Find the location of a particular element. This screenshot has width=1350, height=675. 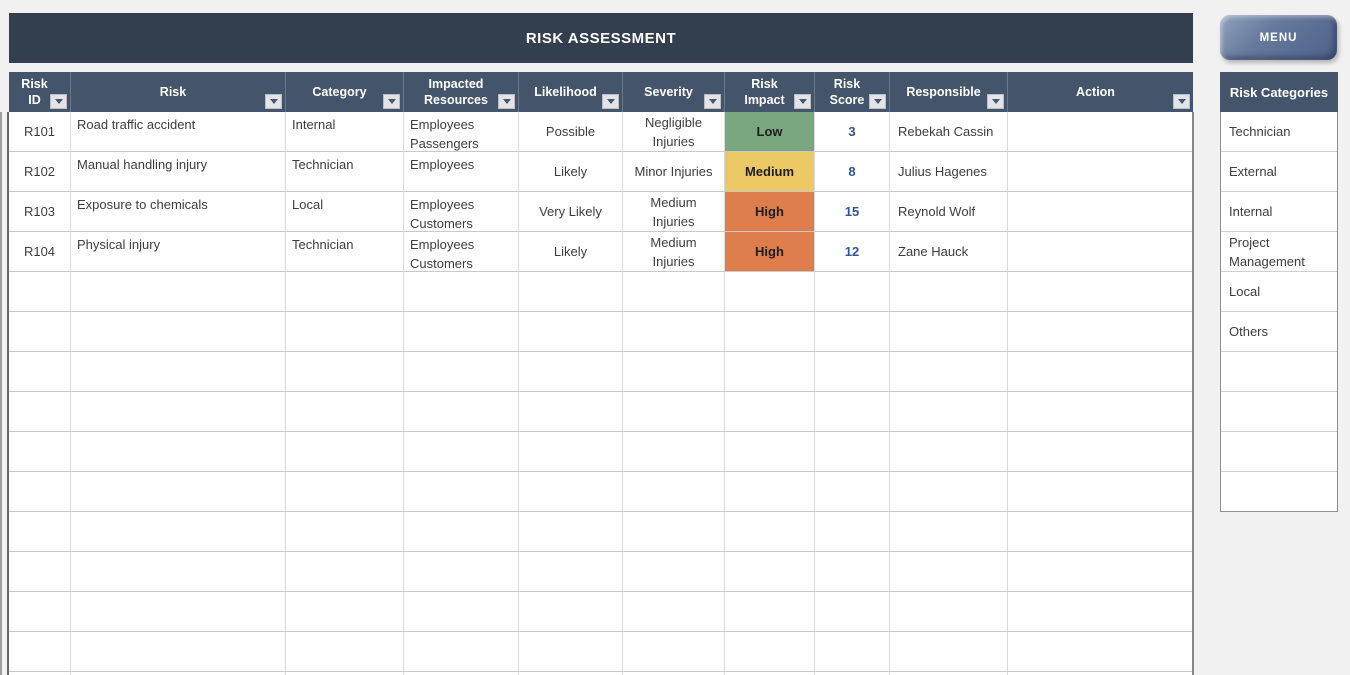

risk-impact-cell: Medium is located at coordinates (770, 172).